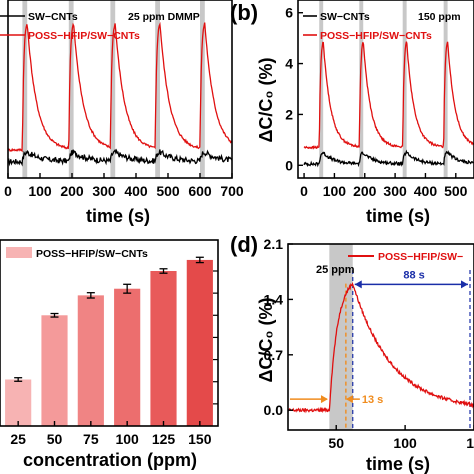  What do you see at coordinates (289, 114) in the screenshot?
I see `y-tick-label-b-1: 2` at bounding box center [289, 114].